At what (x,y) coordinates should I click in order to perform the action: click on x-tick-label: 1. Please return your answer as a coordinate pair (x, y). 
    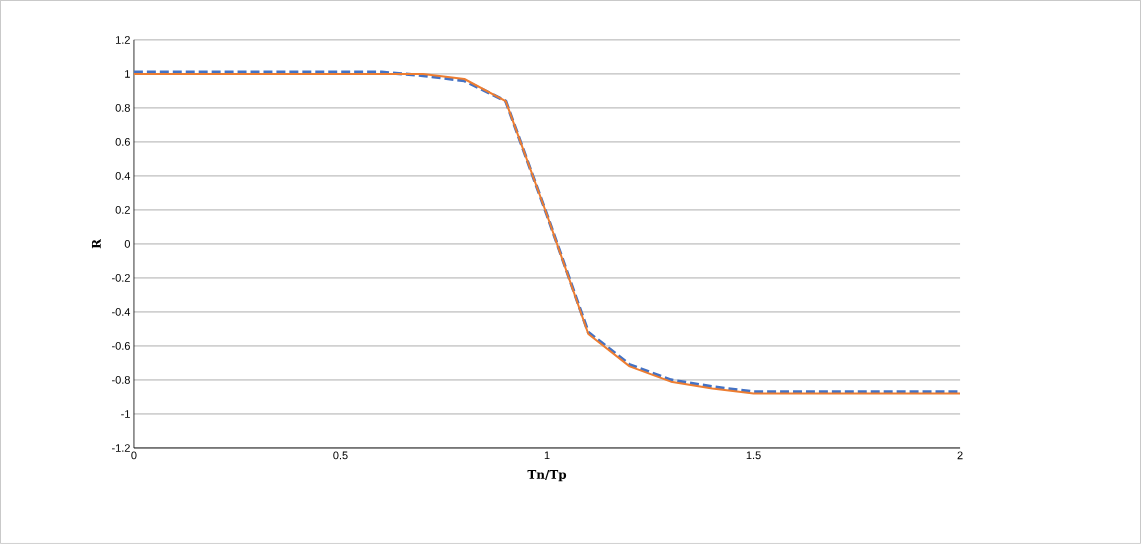
    Looking at the image, I should click on (547, 455).